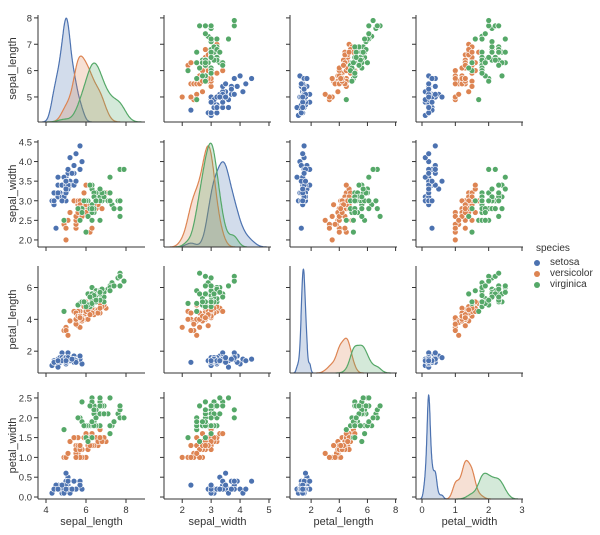 The image size is (600, 535). I want to click on legend-title: species, so click(553, 248).